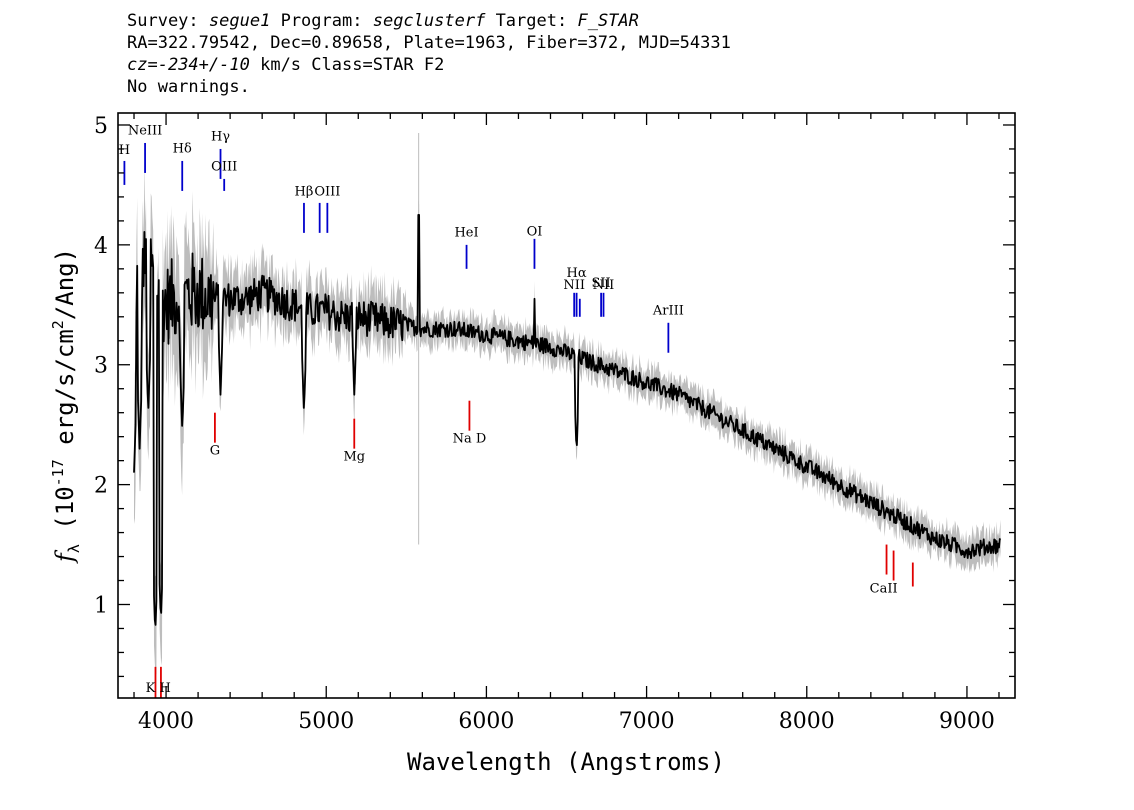 This screenshot has width=1134, height=810. I want to click on emission-line-label-4: OIII, so click(224, 167).